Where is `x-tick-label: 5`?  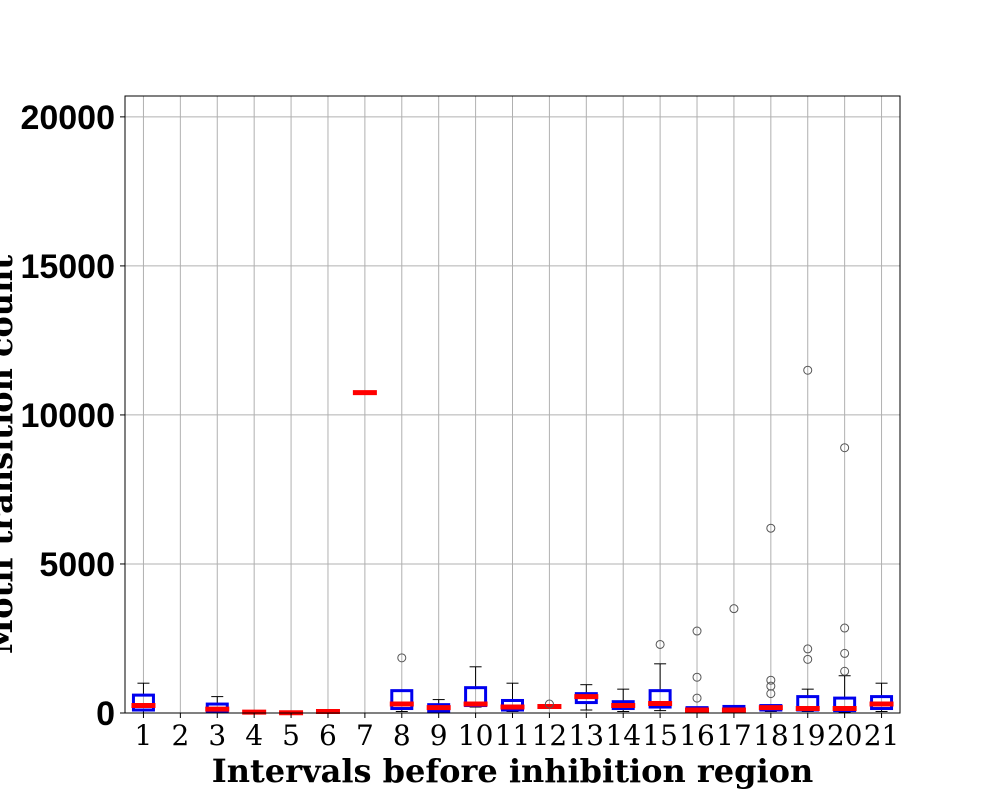
x-tick-label: 5 is located at coordinates (291, 735).